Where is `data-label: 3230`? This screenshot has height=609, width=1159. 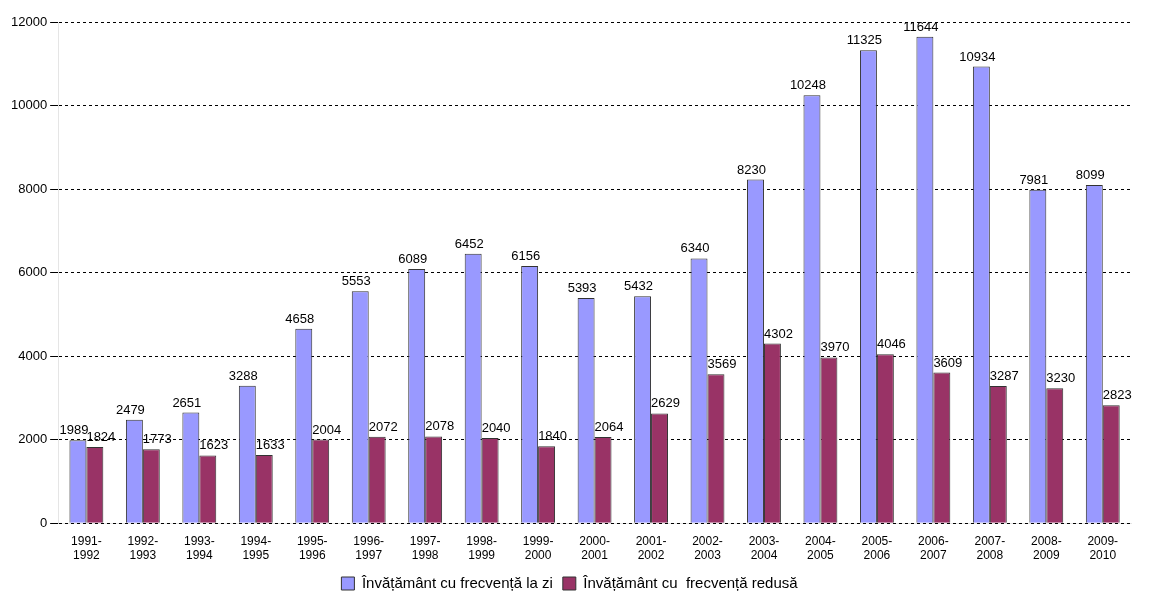 data-label: 3230 is located at coordinates (1061, 378).